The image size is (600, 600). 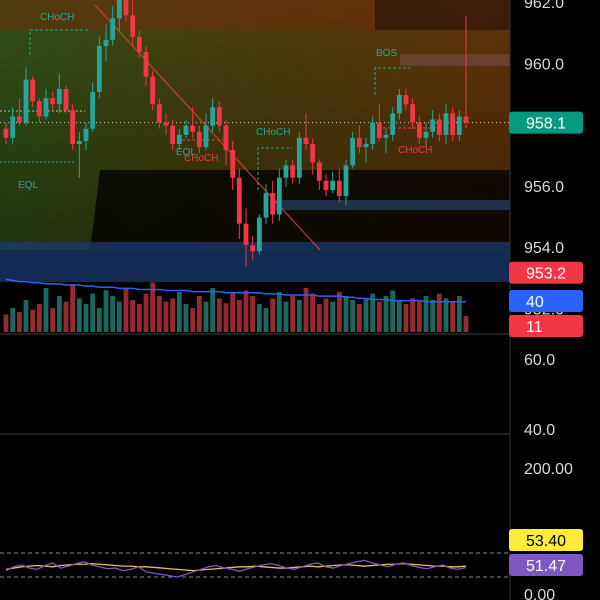 I want to click on value-badge: 40, so click(x=546, y=301).